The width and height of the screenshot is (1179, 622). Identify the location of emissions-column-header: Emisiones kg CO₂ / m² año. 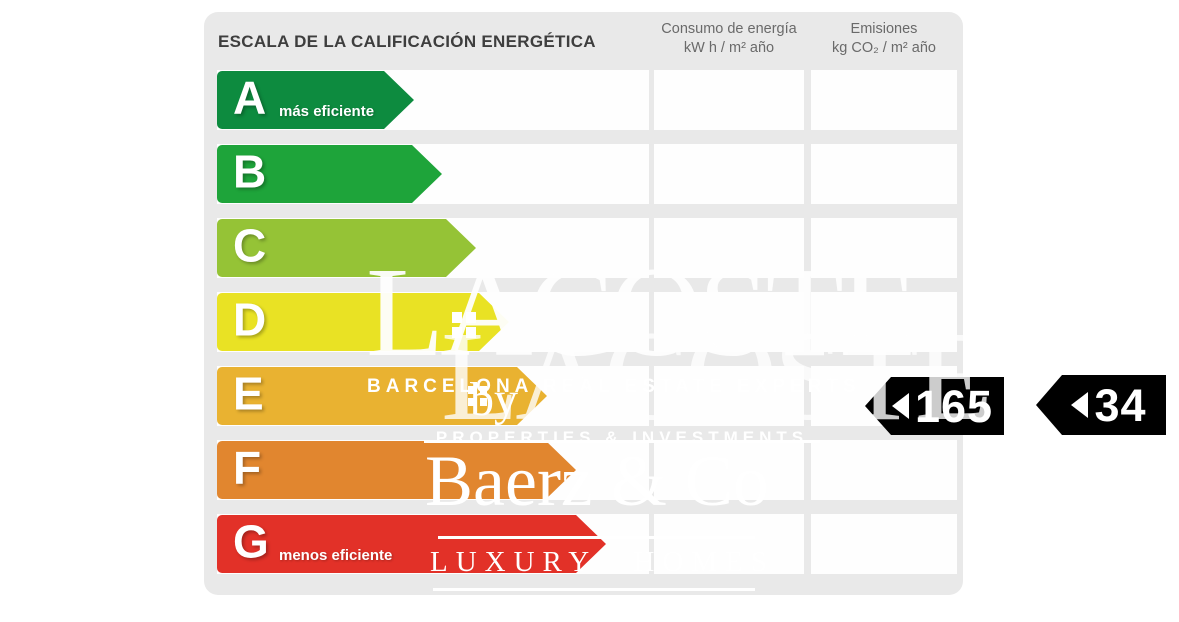
(884, 39).